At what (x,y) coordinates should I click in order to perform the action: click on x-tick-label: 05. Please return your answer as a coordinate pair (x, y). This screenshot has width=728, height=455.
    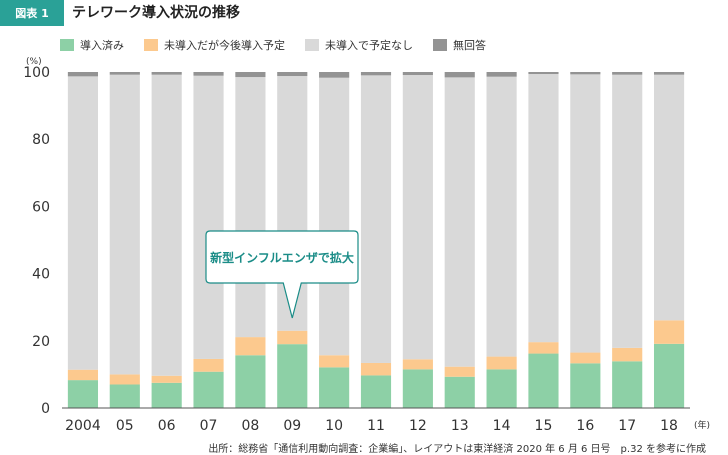
    Looking at the image, I should click on (125, 426).